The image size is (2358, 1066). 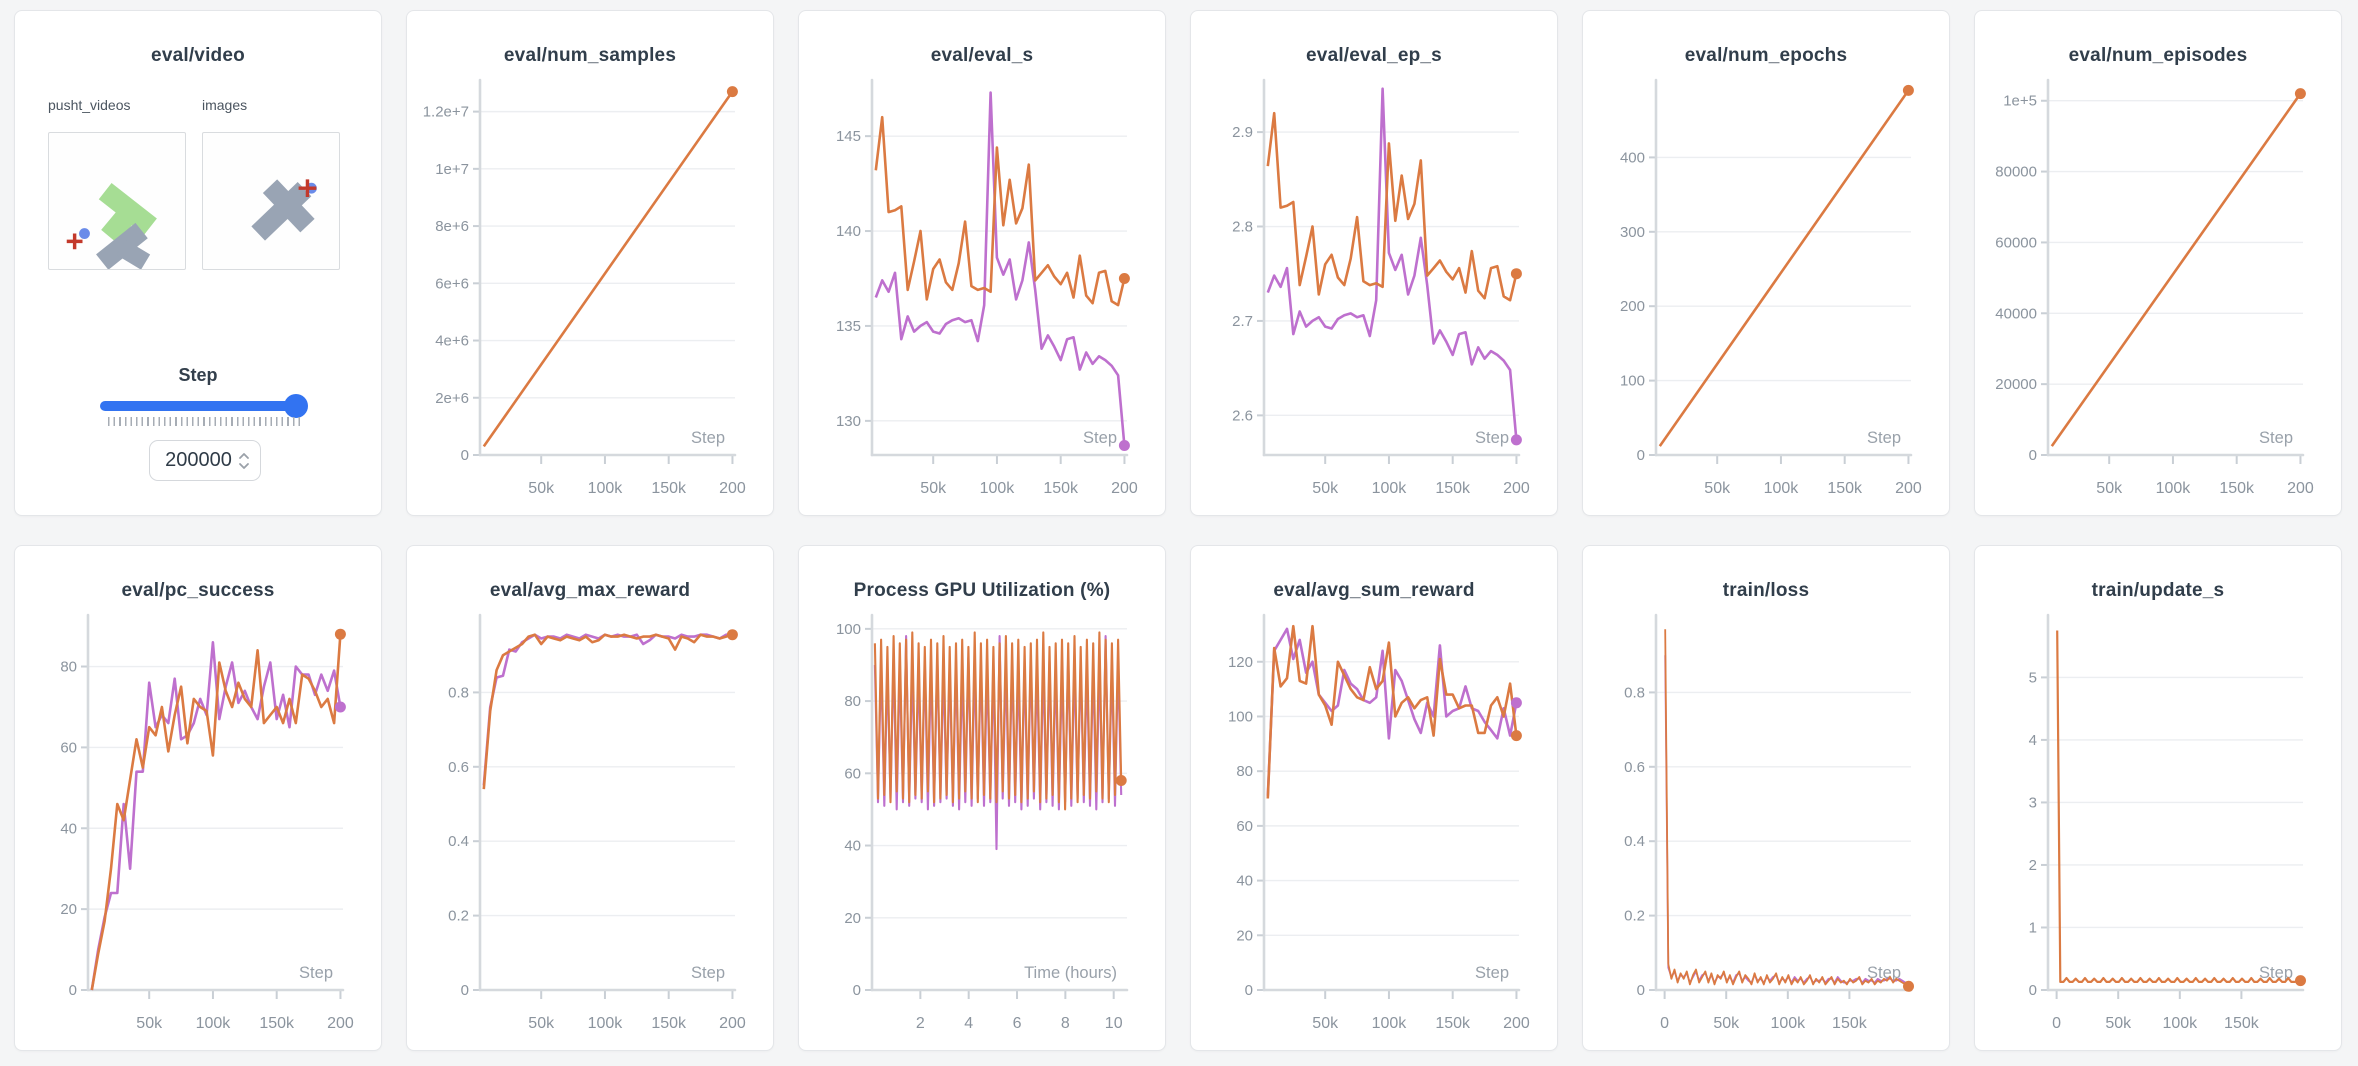 I want to click on panel-title: eval/num_samples, so click(x=590, y=55).